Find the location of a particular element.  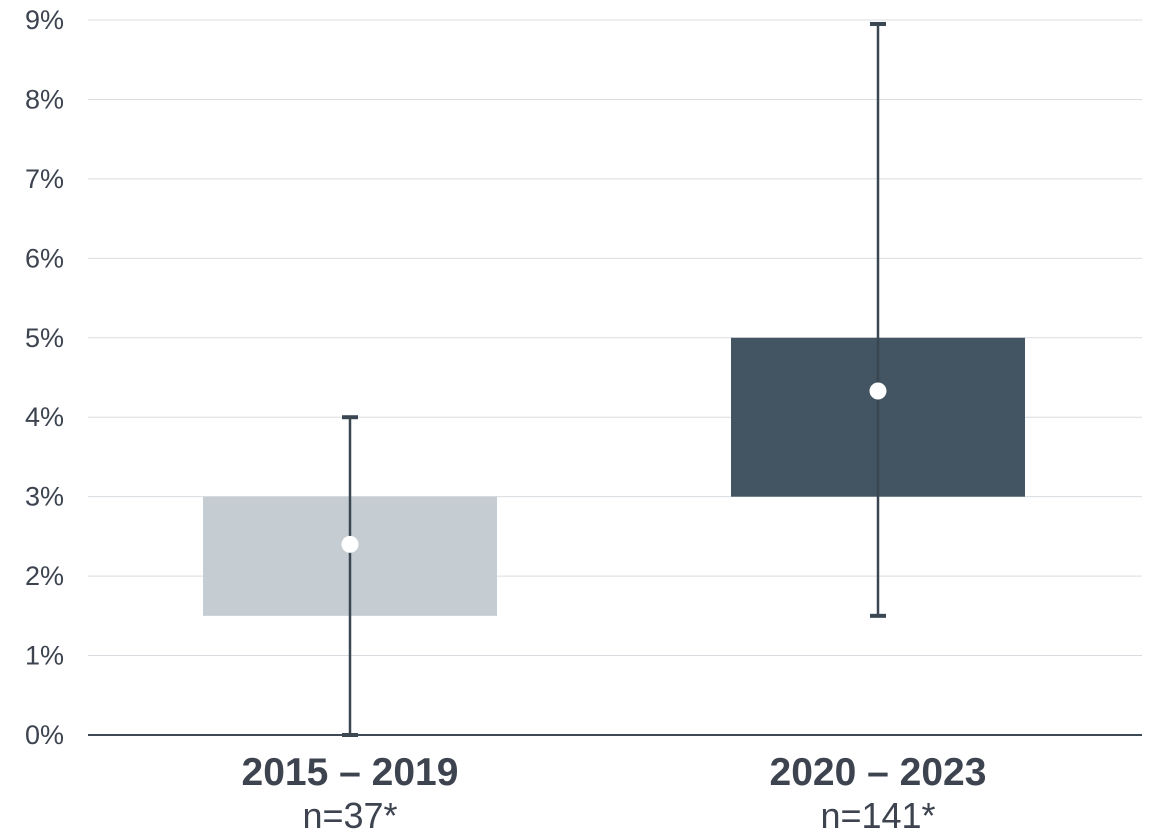

y-tick-label: 9% is located at coordinates (44, 20).